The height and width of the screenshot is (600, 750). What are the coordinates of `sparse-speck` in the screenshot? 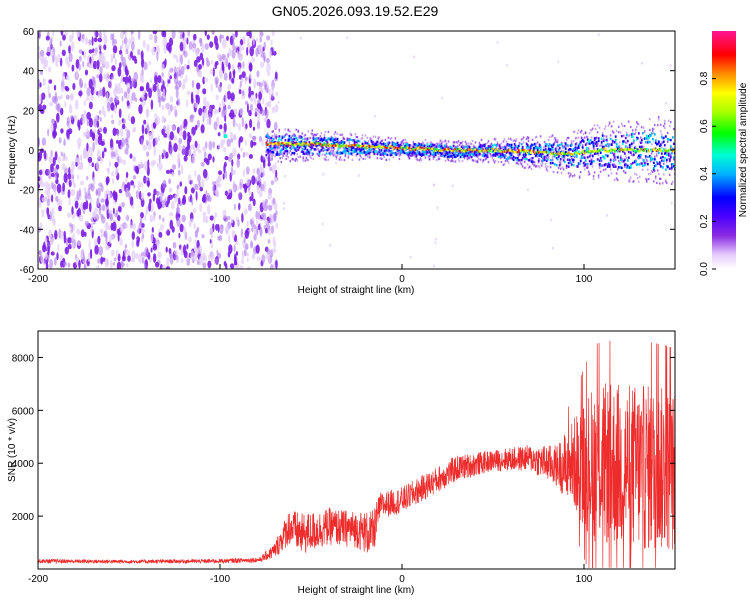 It's located at (434, 185).